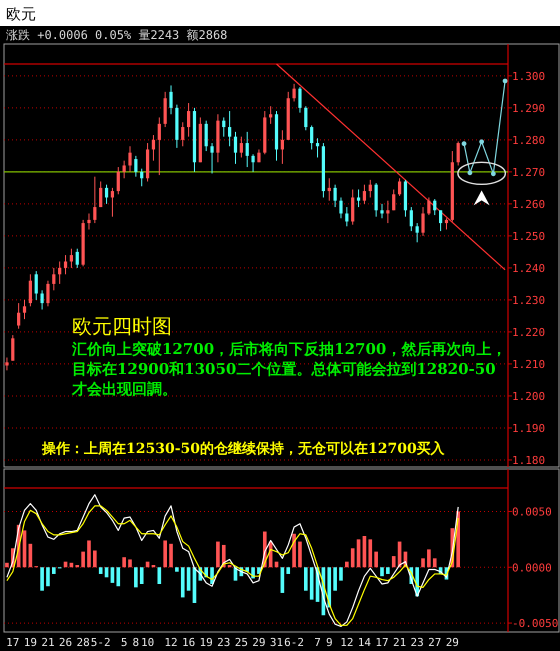 This screenshot has height=651, width=560. I want to click on x-tick-label: 21, so click(399, 642).